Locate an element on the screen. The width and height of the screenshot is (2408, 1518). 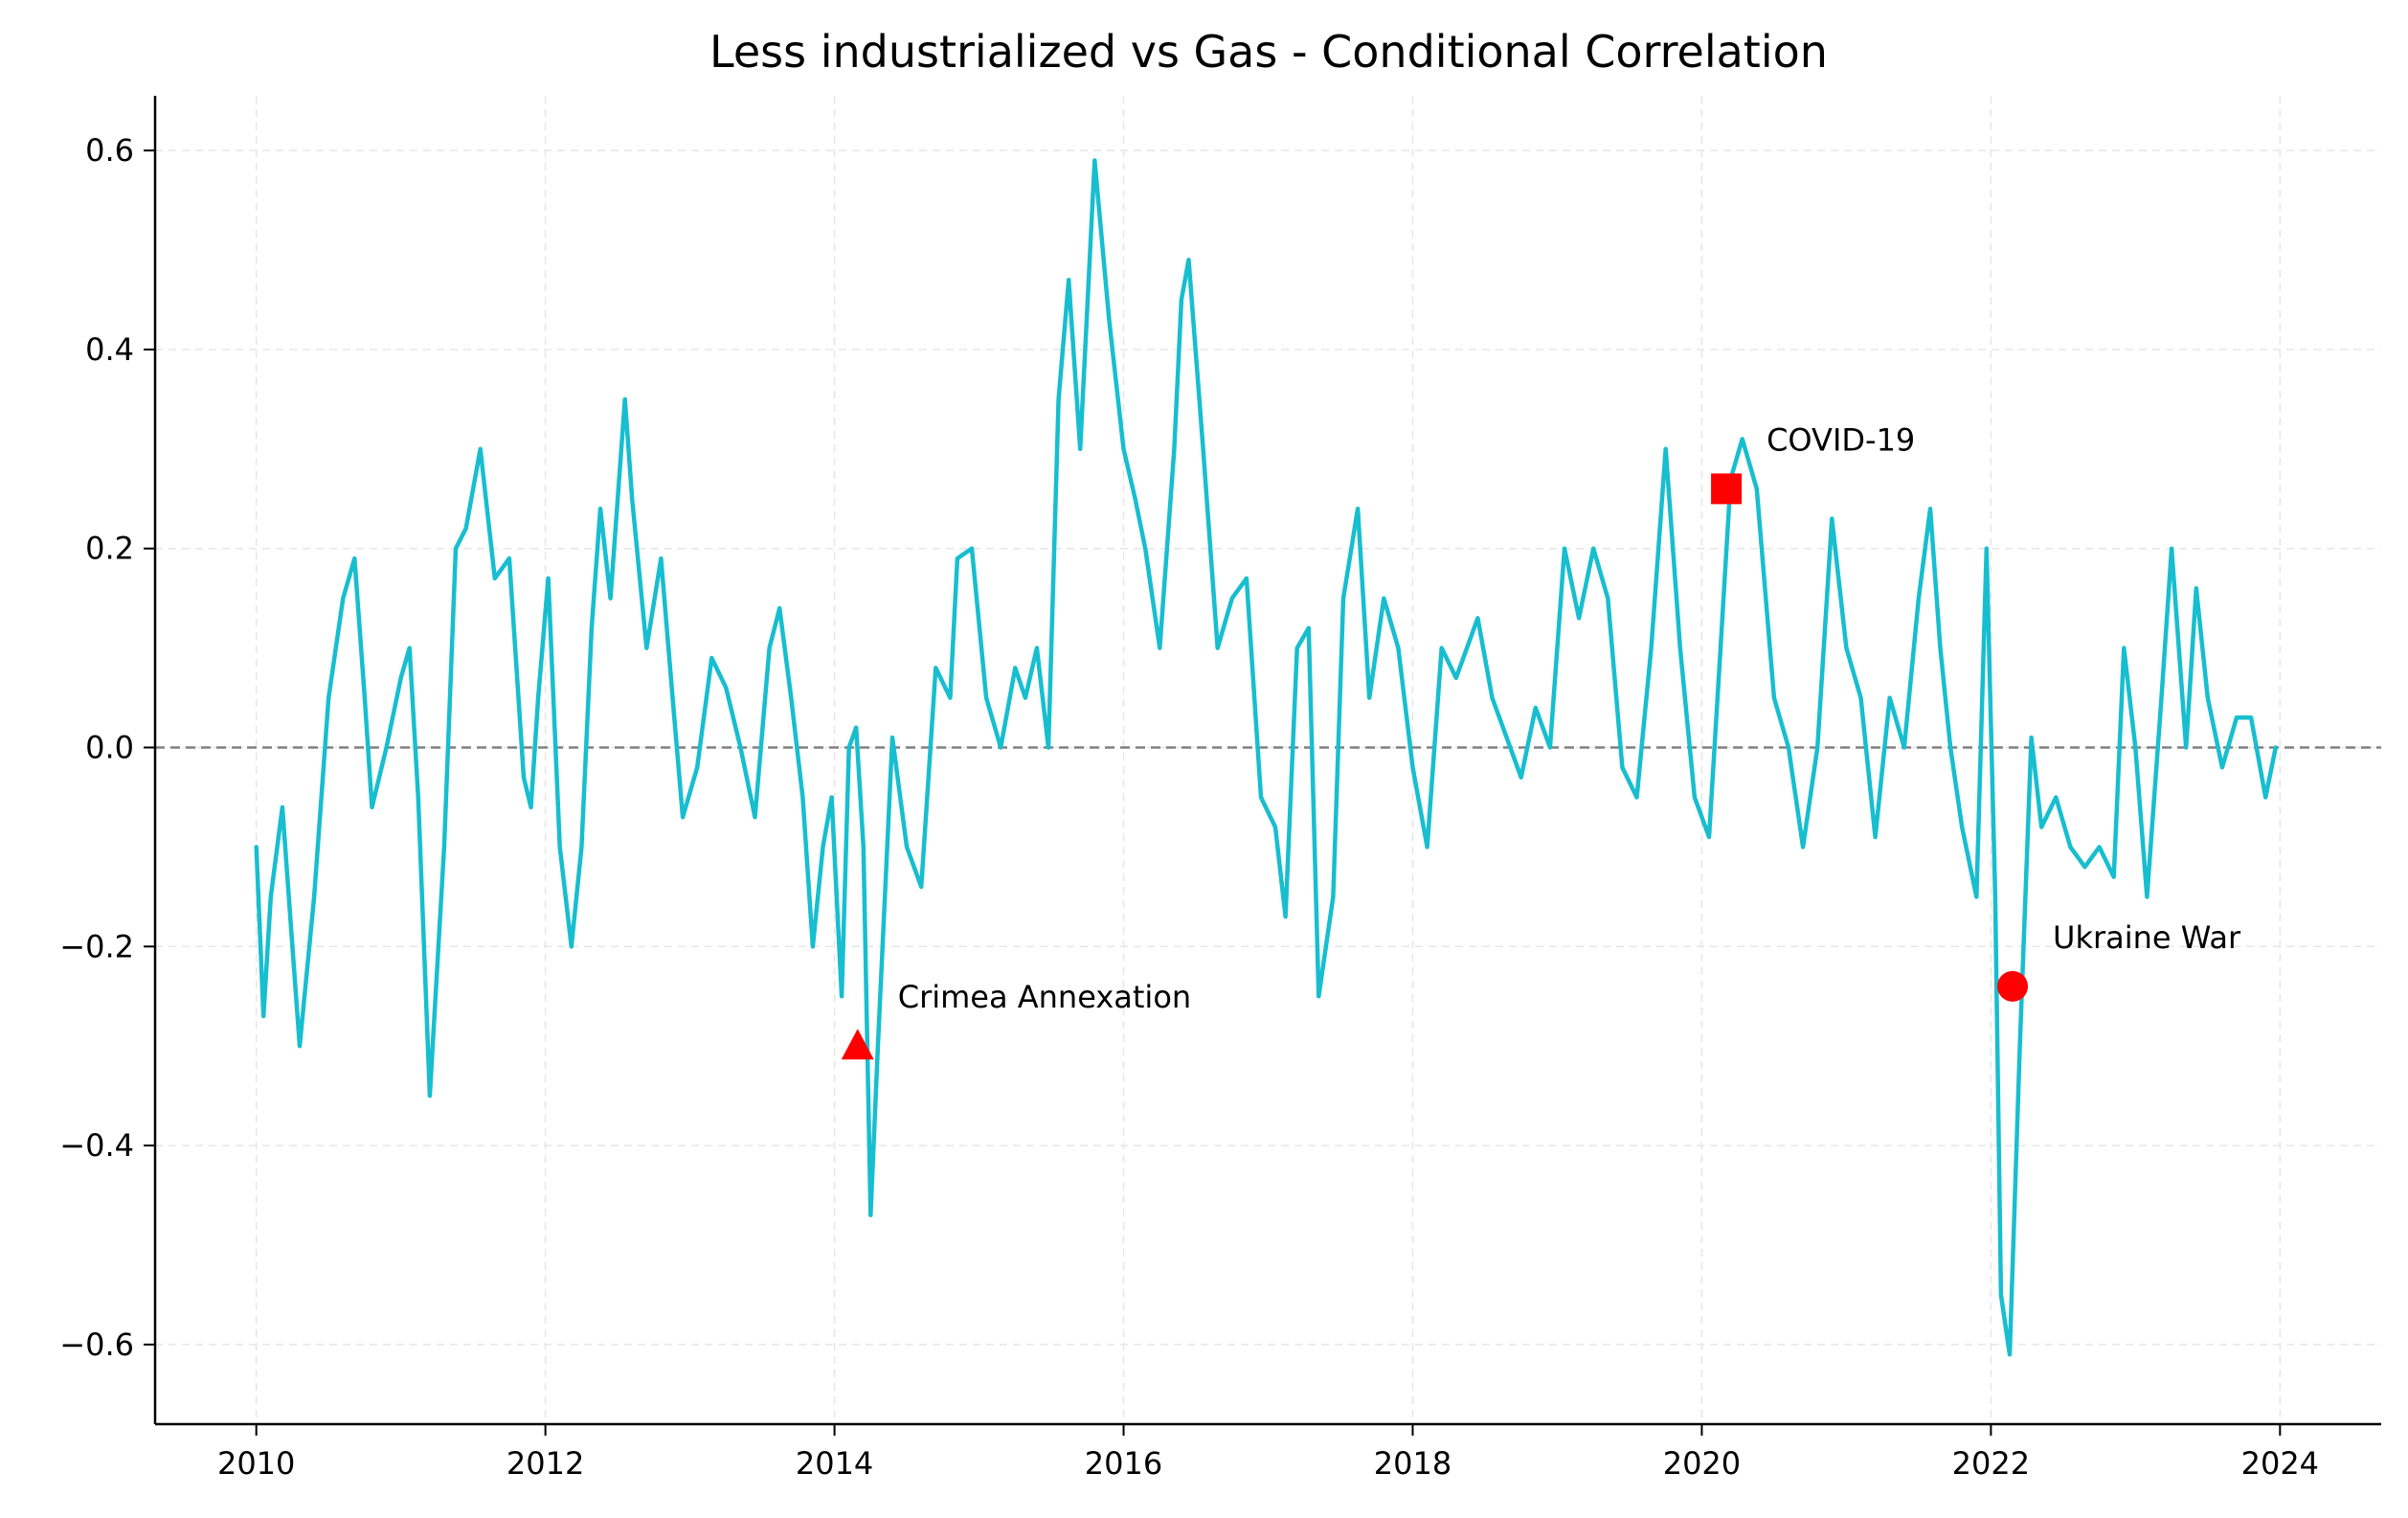
annotation-label: Ukraine War is located at coordinates (2147, 937).